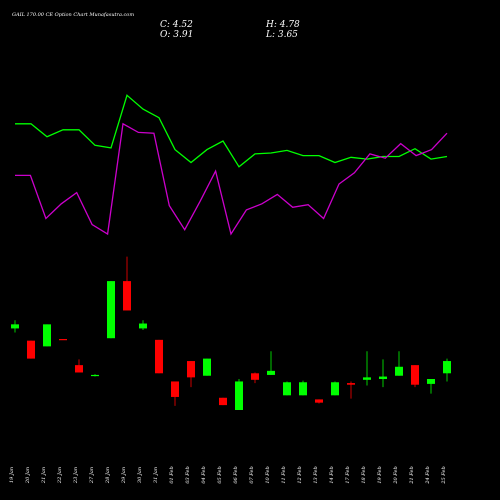  I want to click on x-tick-label: 13 Feb, so click(316, 474).